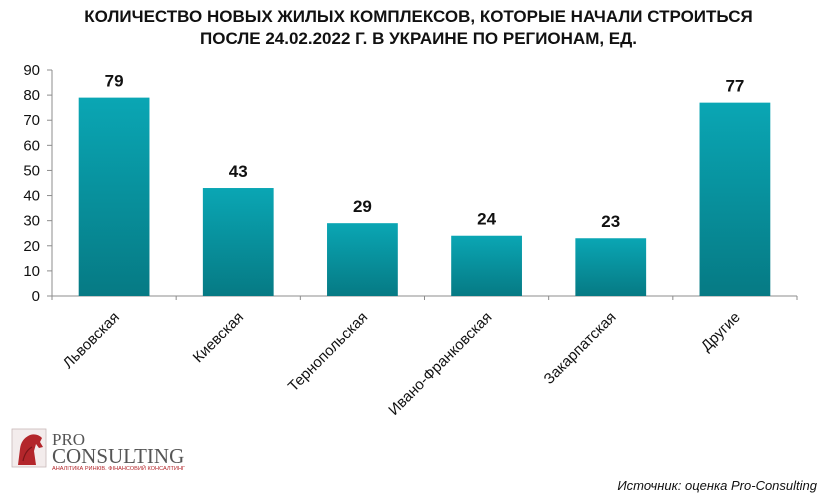 The width and height of the screenshot is (837, 501). Describe the element at coordinates (118, 456) in the screenshot. I see `logo-consulting-text: CONSULTING` at that location.